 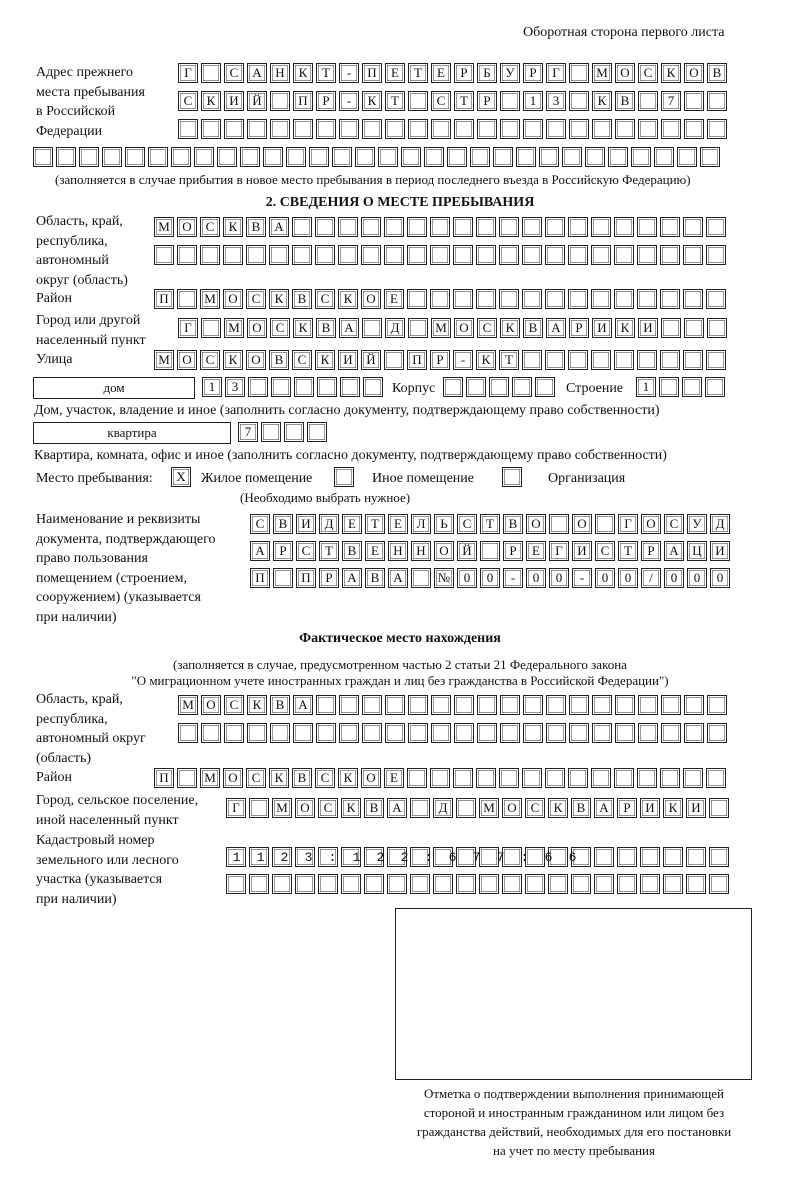 I want to click on char-cell: 3, so click(x=556, y=101).